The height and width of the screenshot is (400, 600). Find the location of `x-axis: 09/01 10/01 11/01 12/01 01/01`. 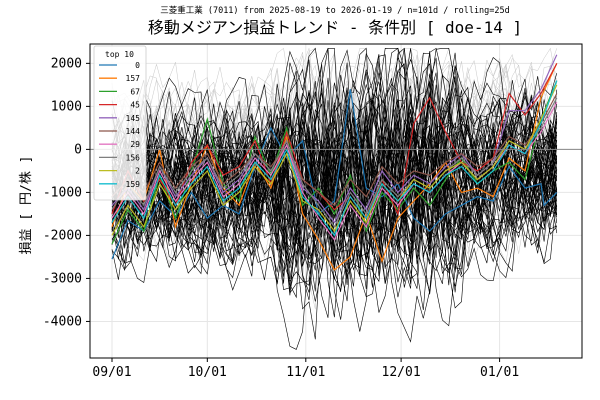

x-axis: 09/01 10/01 11/01 12/01 01/01 is located at coordinates (305, 369).